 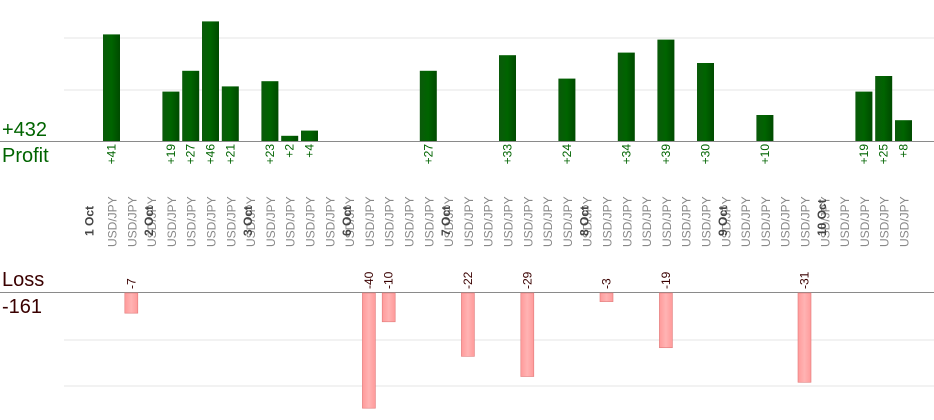 What do you see at coordinates (666, 280) in the screenshot?
I see `loss-value-label: -19` at bounding box center [666, 280].